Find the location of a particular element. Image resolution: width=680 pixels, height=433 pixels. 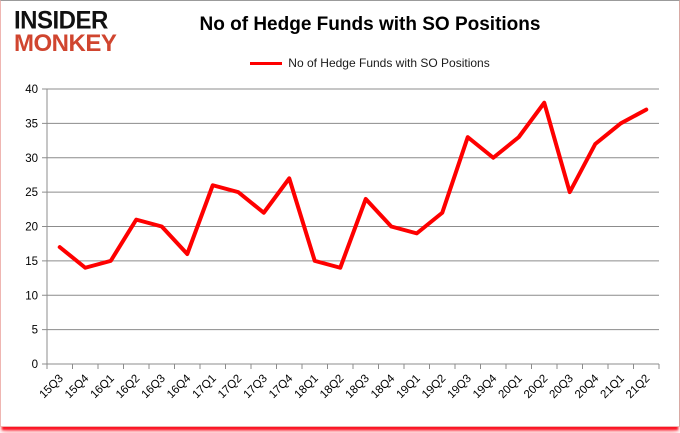

logo-text-monkey: MONKEY is located at coordinates (65, 43).